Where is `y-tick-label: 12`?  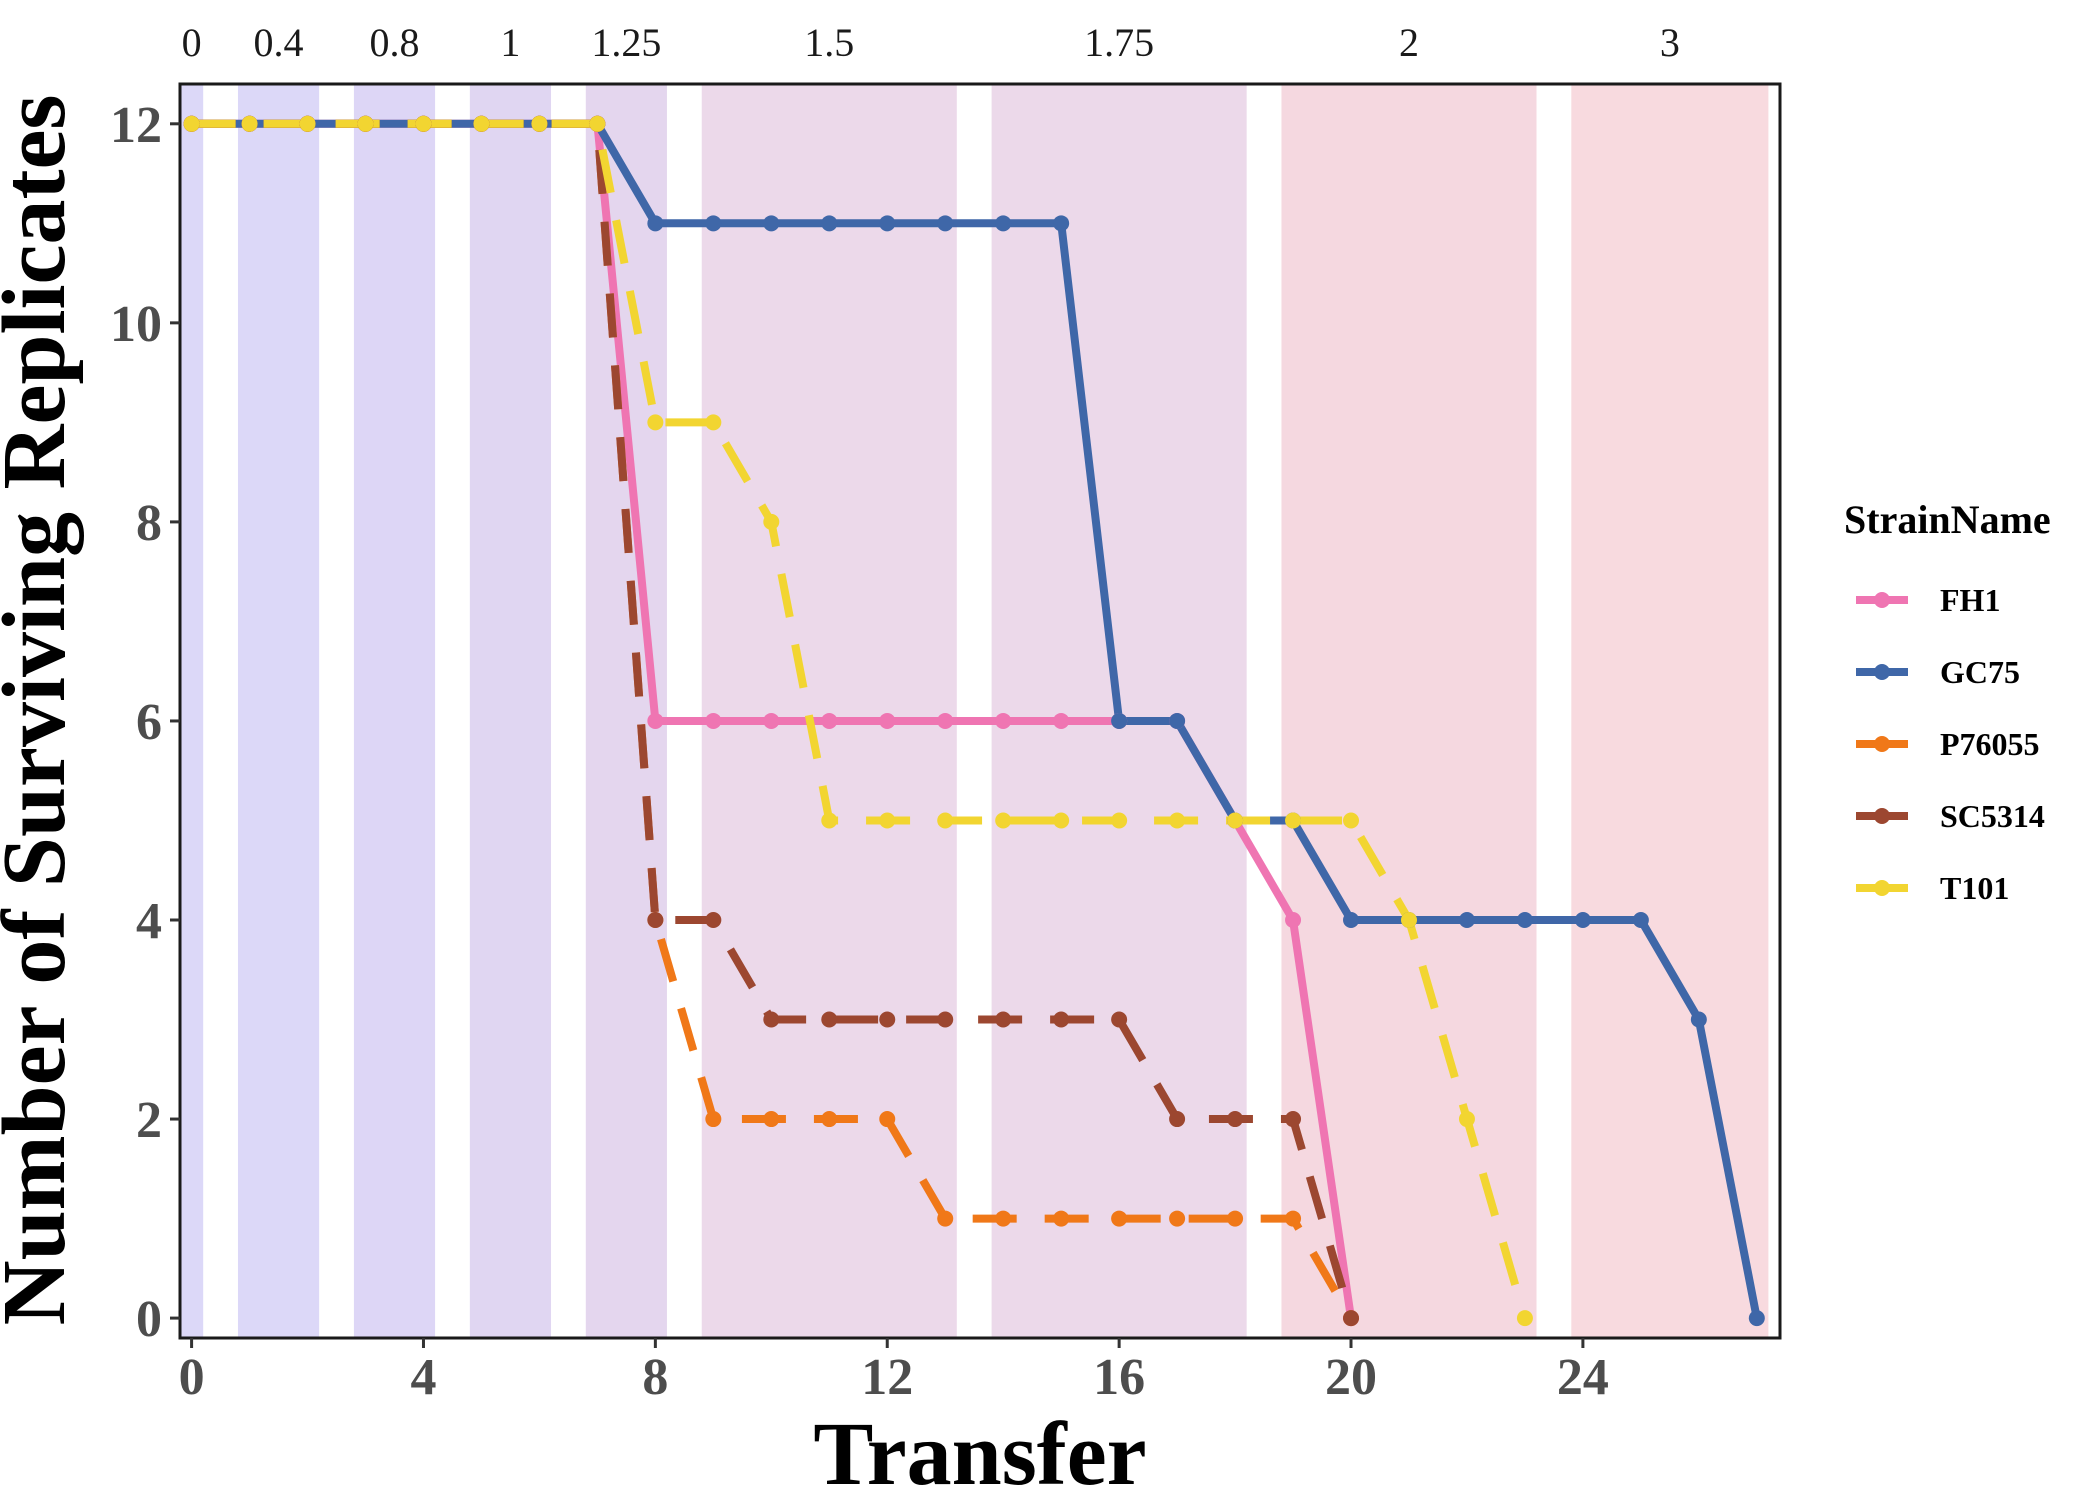
y-tick-label: 12 is located at coordinates (136, 125).